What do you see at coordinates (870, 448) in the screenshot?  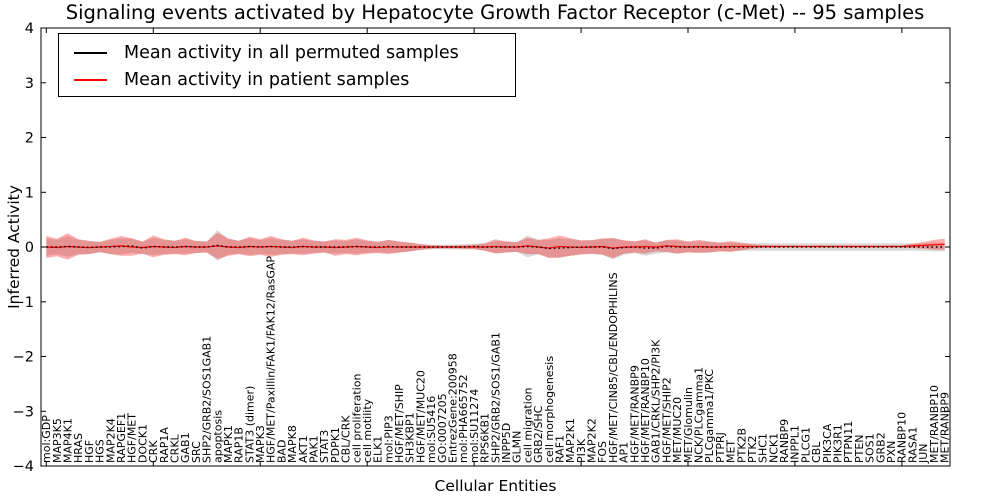 I see `x-tick-label: SOS1` at bounding box center [870, 448].